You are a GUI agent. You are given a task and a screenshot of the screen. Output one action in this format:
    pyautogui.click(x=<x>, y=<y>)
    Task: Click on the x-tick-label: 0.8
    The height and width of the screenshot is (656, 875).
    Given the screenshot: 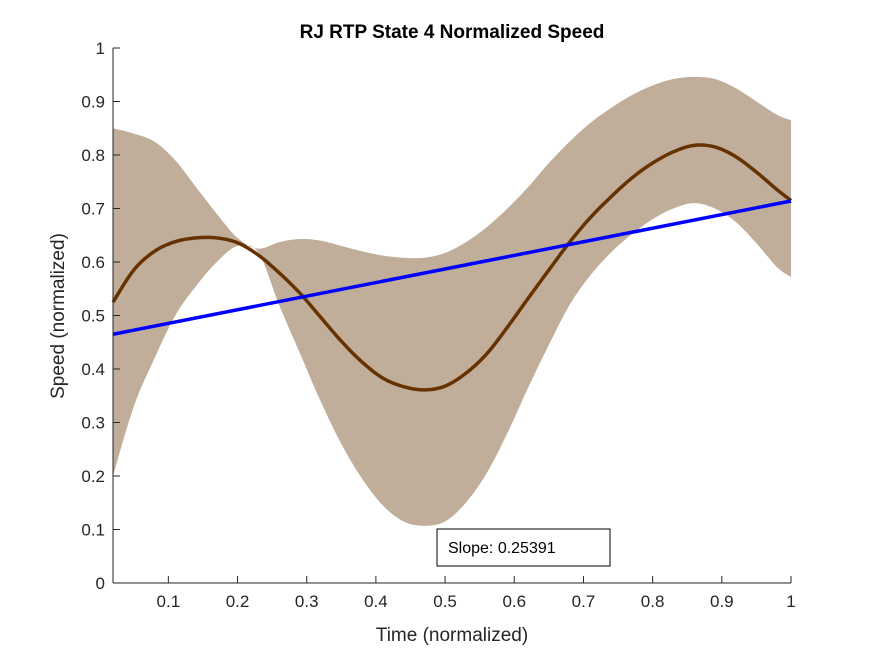 What is the action you would take?
    pyautogui.click(x=653, y=601)
    